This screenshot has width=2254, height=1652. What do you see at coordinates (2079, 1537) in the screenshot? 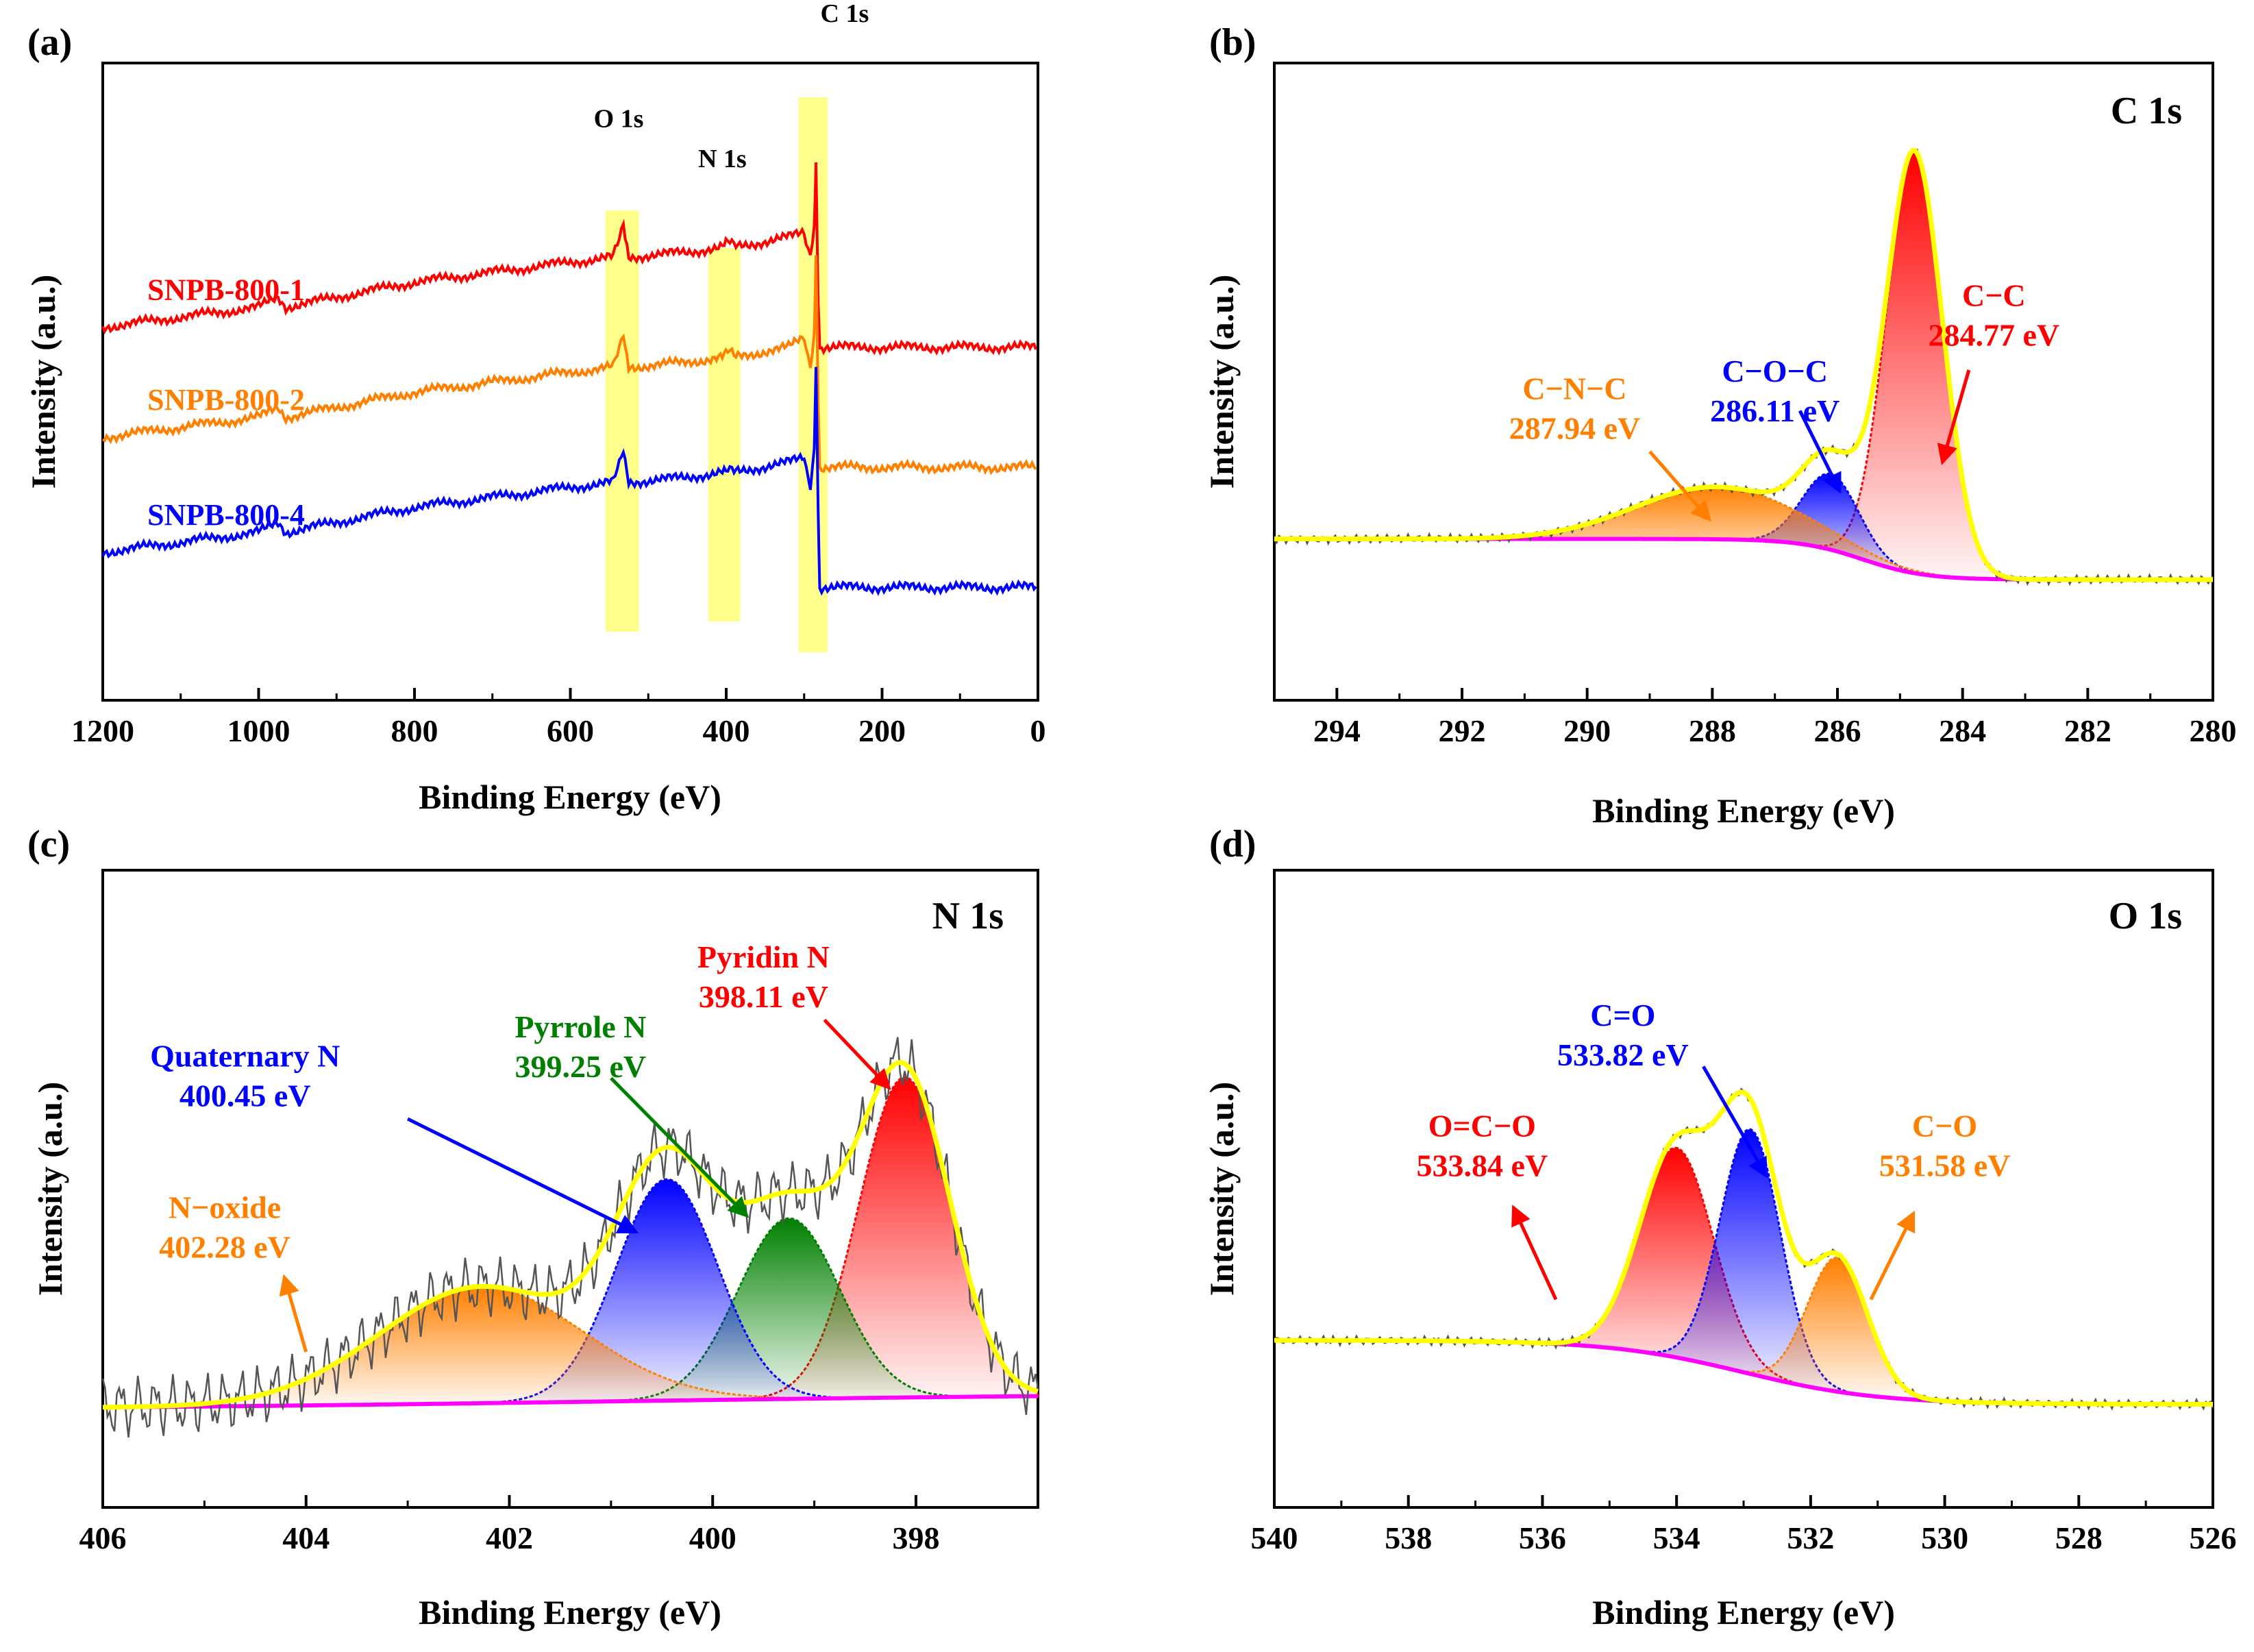
I see `x-tick-label: 528` at bounding box center [2079, 1537].